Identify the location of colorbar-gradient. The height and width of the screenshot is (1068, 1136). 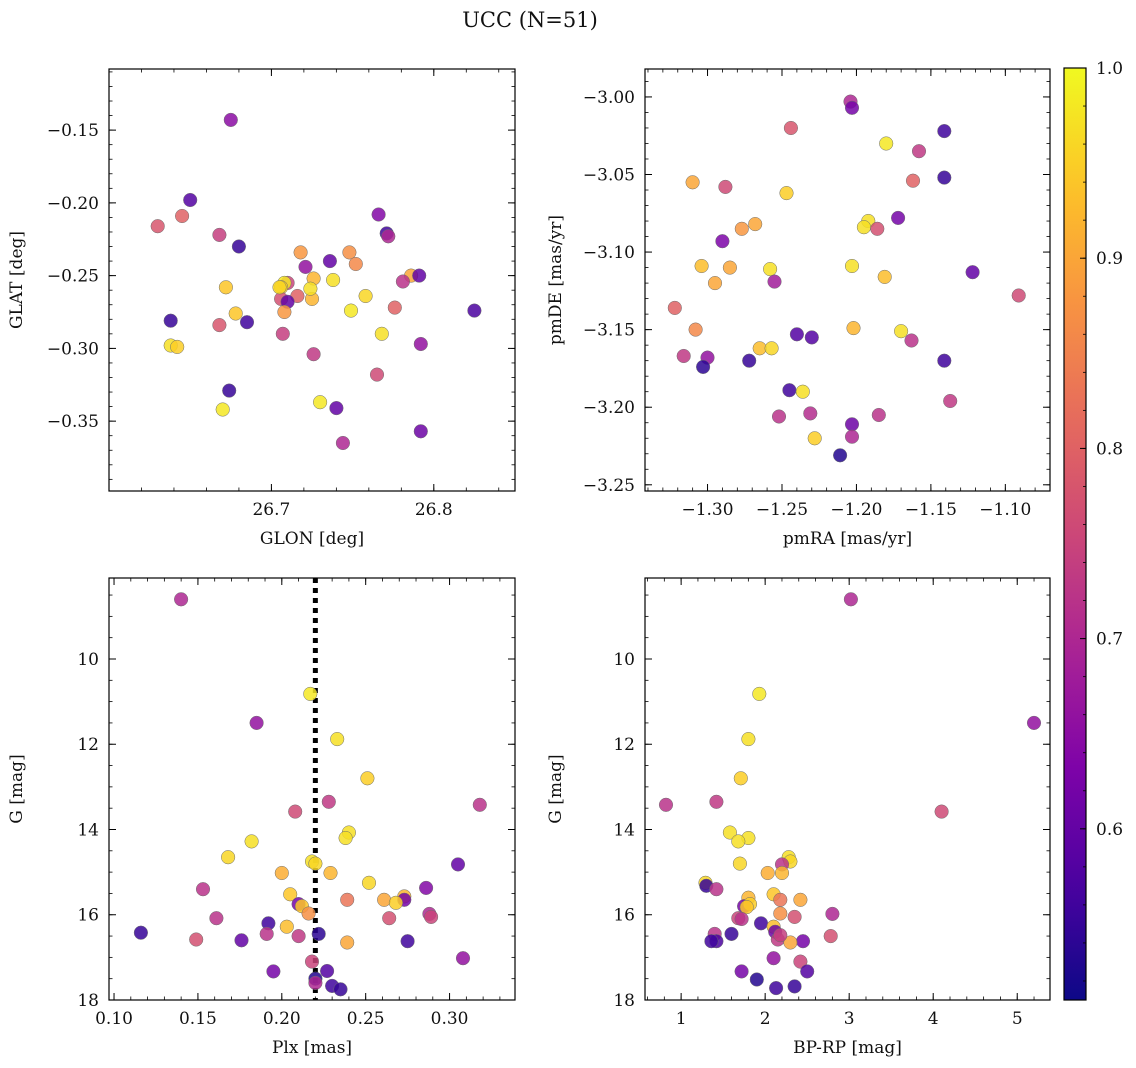
(1075, 534).